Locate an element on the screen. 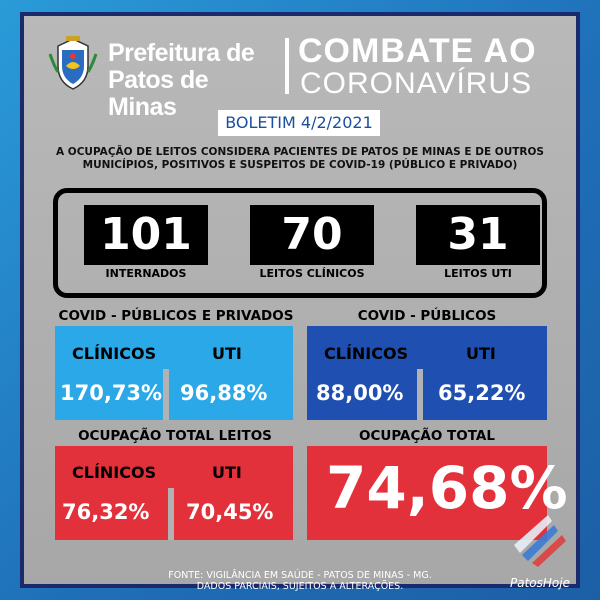  panel-publicos is located at coordinates (427, 373).